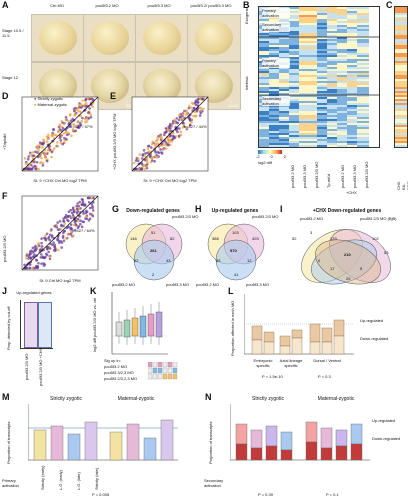 This screenshot has height=500, width=408. I want to click on m-title: Strictly zygotic, so click(66, 399).